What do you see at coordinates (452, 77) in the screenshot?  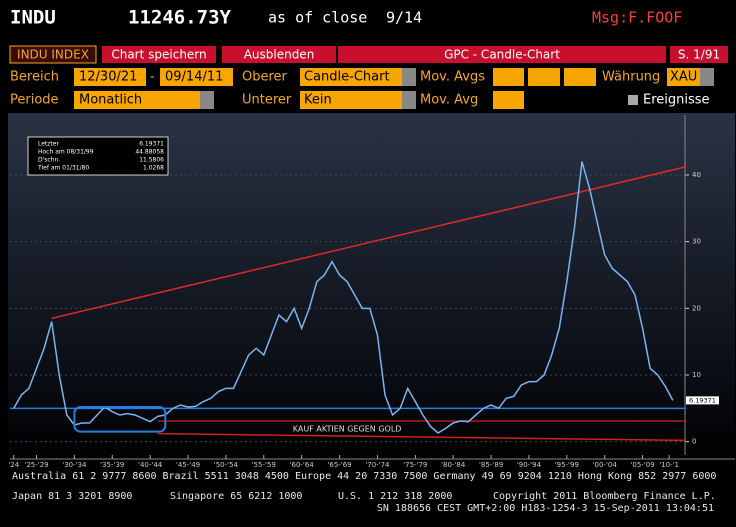 I see `mov-avgs-label: Mov. Avgs` at bounding box center [452, 77].